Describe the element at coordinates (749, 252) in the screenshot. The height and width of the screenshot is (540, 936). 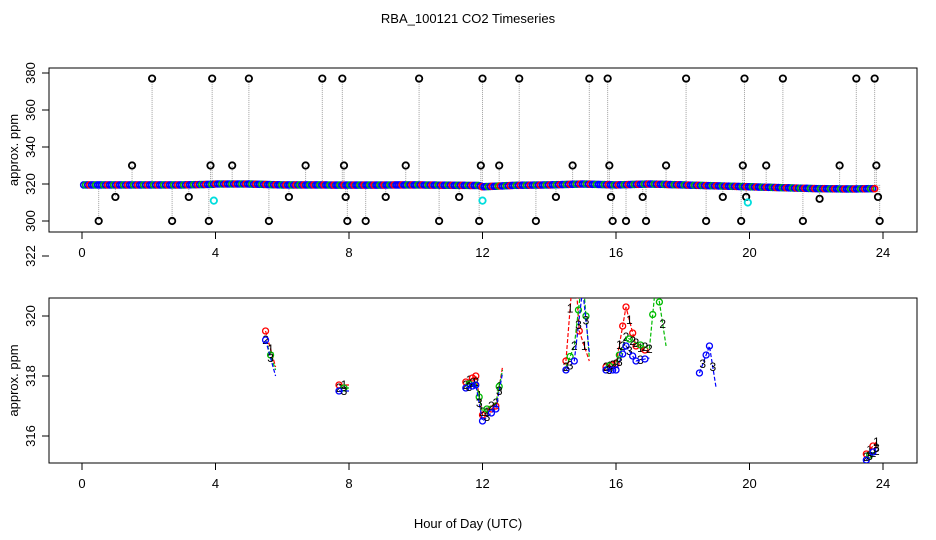
I see `x-tick-label: 20` at that location.